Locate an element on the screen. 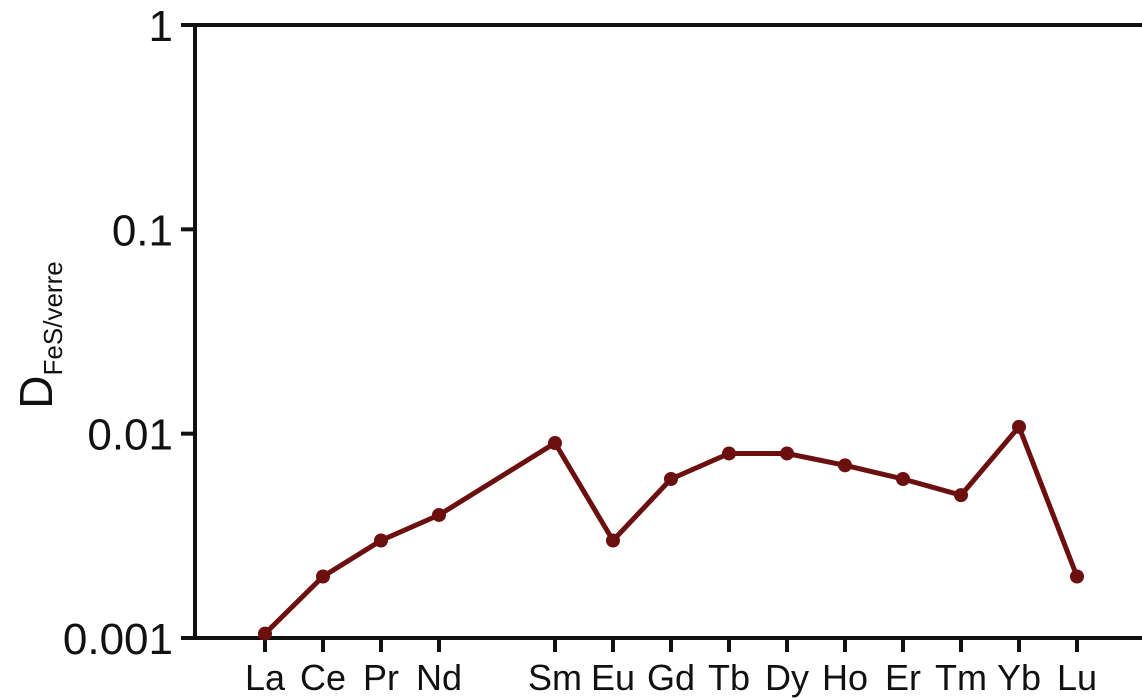  y-axis-label-subscript: FeS/verre is located at coordinates (53, 318).